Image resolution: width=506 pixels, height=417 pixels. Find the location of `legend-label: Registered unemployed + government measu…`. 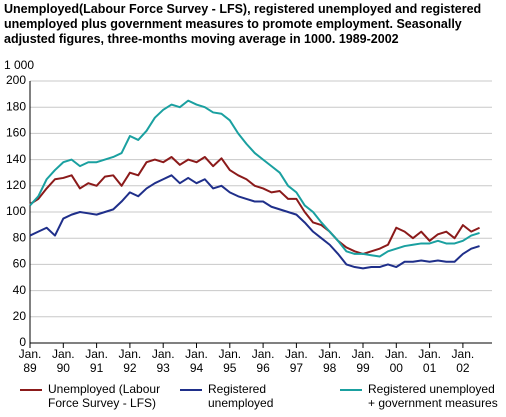

legend-label: Registered unemployed + government measu… is located at coordinates (433, 396).